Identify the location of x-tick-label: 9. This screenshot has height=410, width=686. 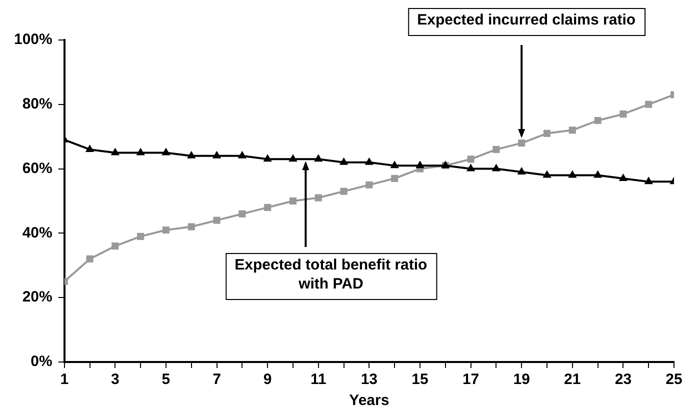
(267, 379).